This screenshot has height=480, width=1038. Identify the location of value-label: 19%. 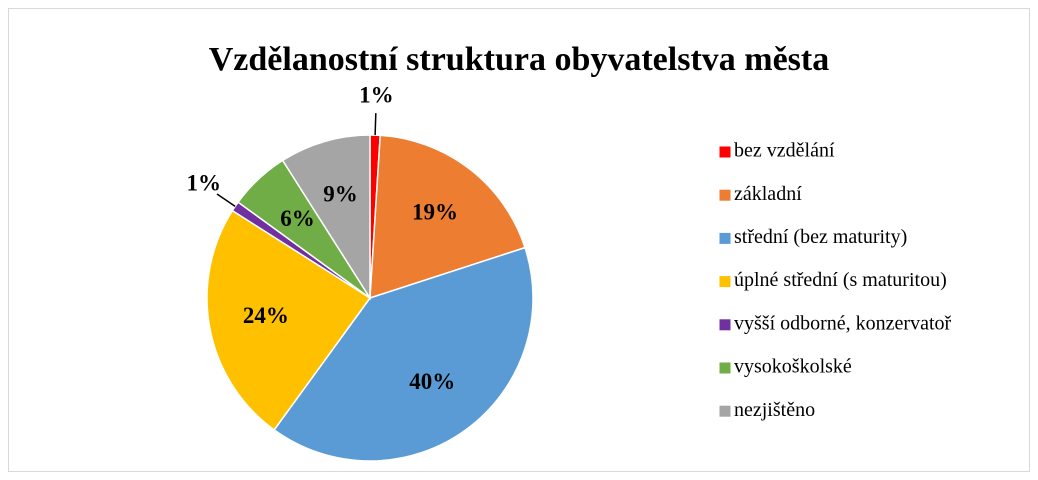
(435, 212).